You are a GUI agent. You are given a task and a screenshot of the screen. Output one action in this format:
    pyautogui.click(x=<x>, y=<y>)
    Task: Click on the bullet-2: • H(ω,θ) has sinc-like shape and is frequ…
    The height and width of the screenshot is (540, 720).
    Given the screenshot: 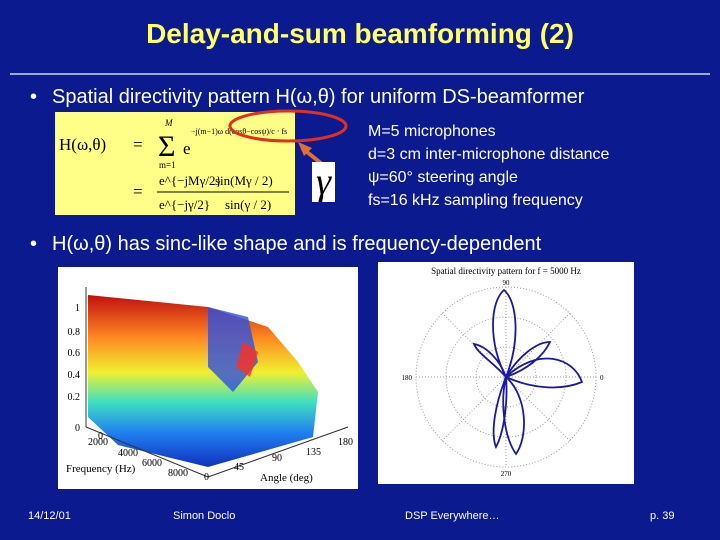 What is the action you would take?
    pyautogui.click(x=285, y=244)
    